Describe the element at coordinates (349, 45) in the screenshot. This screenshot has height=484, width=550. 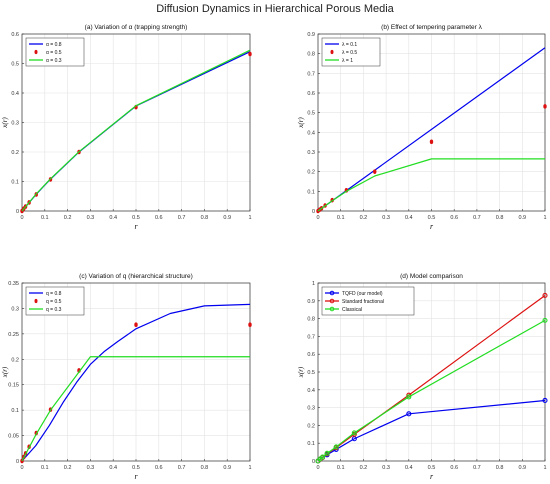
I see `legend-entry: λ = 0.1` at that location.